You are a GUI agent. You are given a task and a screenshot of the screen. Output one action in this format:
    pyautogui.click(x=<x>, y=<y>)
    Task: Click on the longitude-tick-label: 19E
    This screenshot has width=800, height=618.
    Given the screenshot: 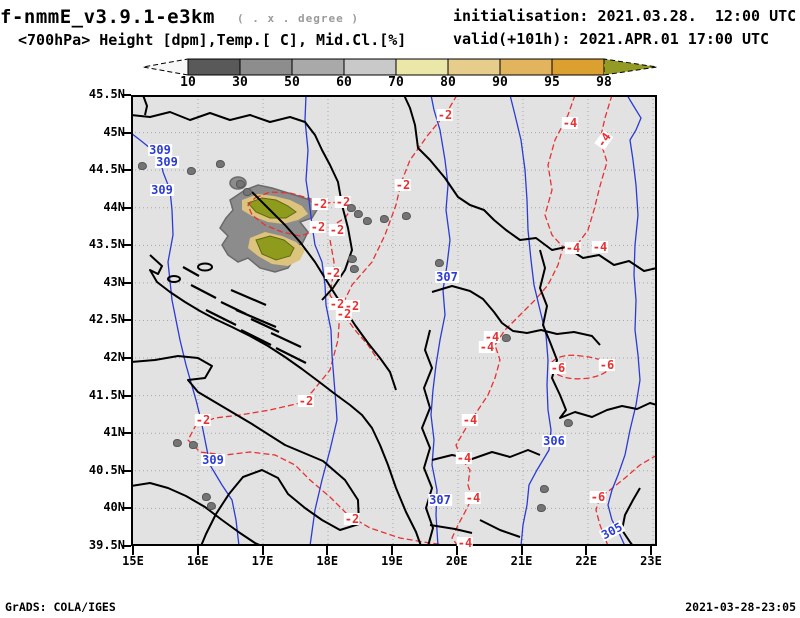 What is the action you would take?
    pyautogui.click(x=392, y=561)
    